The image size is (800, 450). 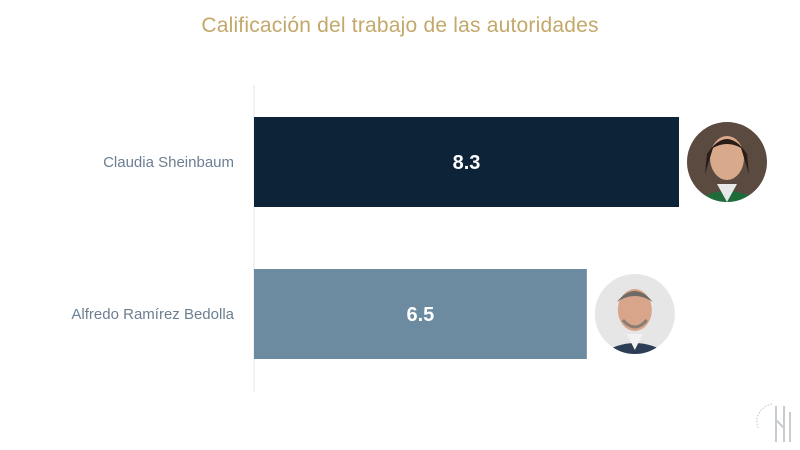 What do you see at coordinates (727, 162) in the screenshot?
I see `avatar-photo-claudia-sheinbaum` at bounding box center [727, 162].